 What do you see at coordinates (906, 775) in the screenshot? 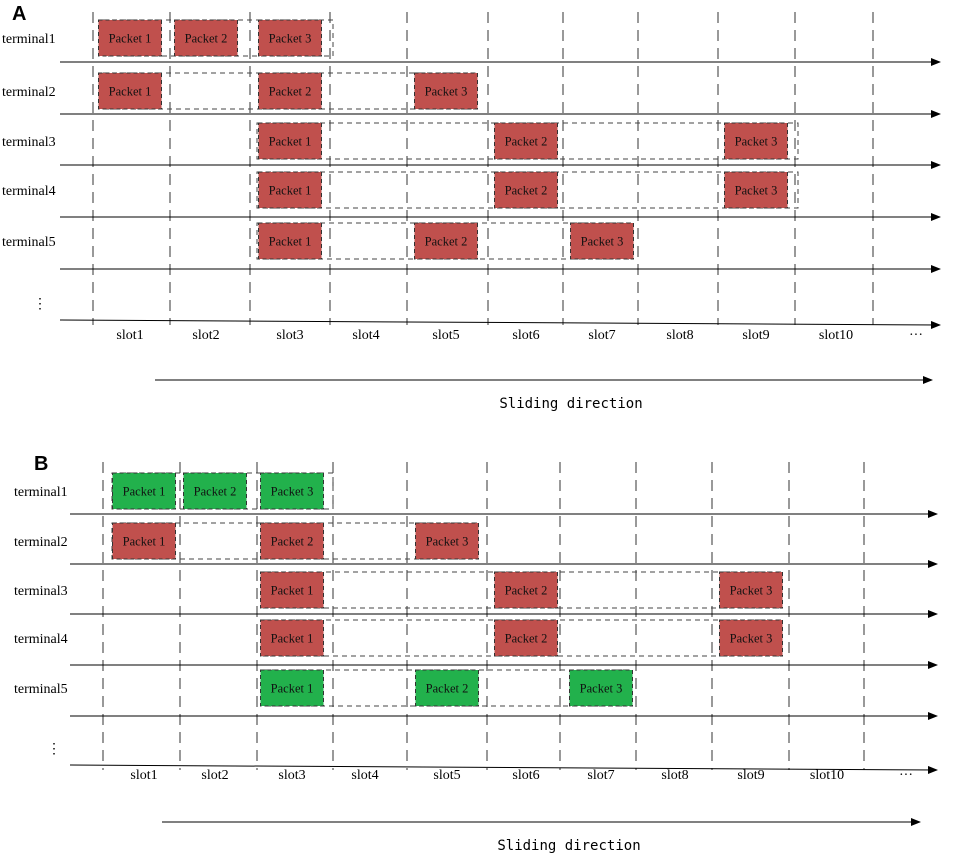
I see `slot-label: ···` at bounding box center [906, 775].